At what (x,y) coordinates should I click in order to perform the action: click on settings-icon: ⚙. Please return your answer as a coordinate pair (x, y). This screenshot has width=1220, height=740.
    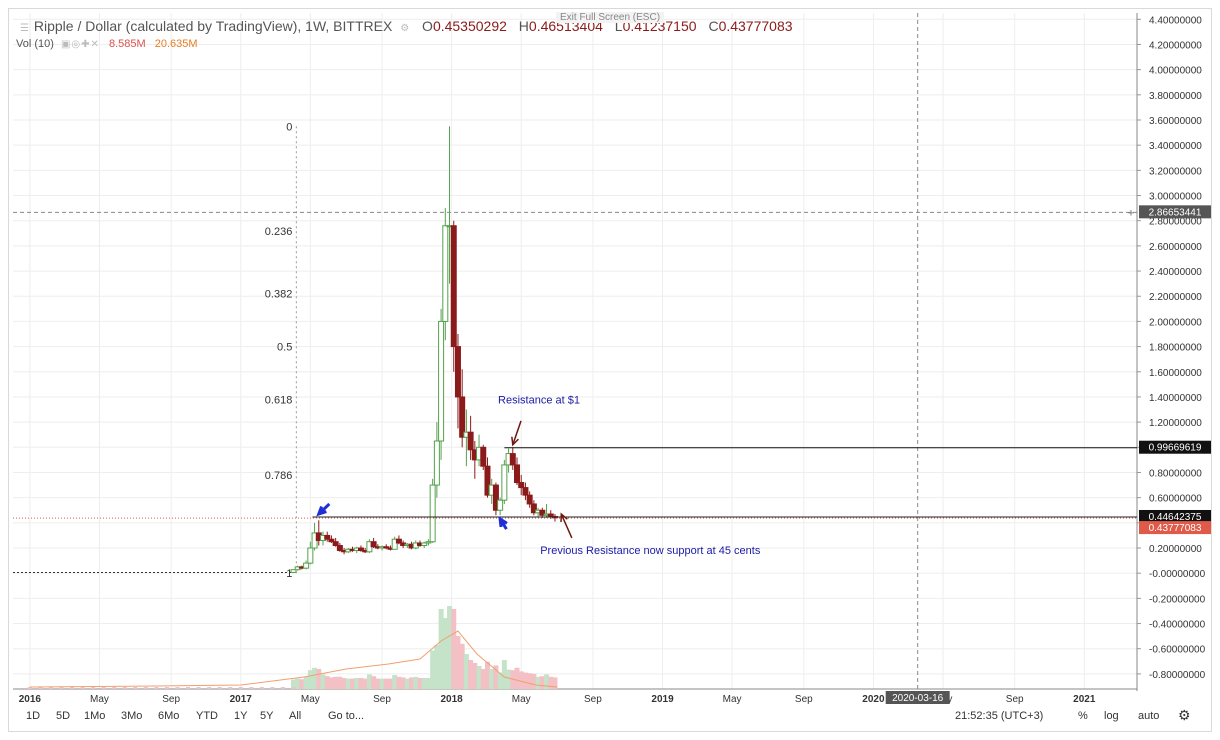
    Looking at the image, I should click on (405, 28).